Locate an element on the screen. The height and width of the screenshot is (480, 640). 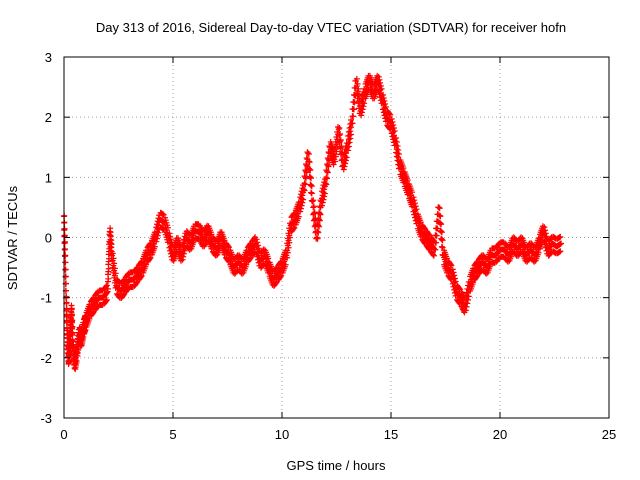
x-tick-label: 10 is located at coordinates (282, 434).